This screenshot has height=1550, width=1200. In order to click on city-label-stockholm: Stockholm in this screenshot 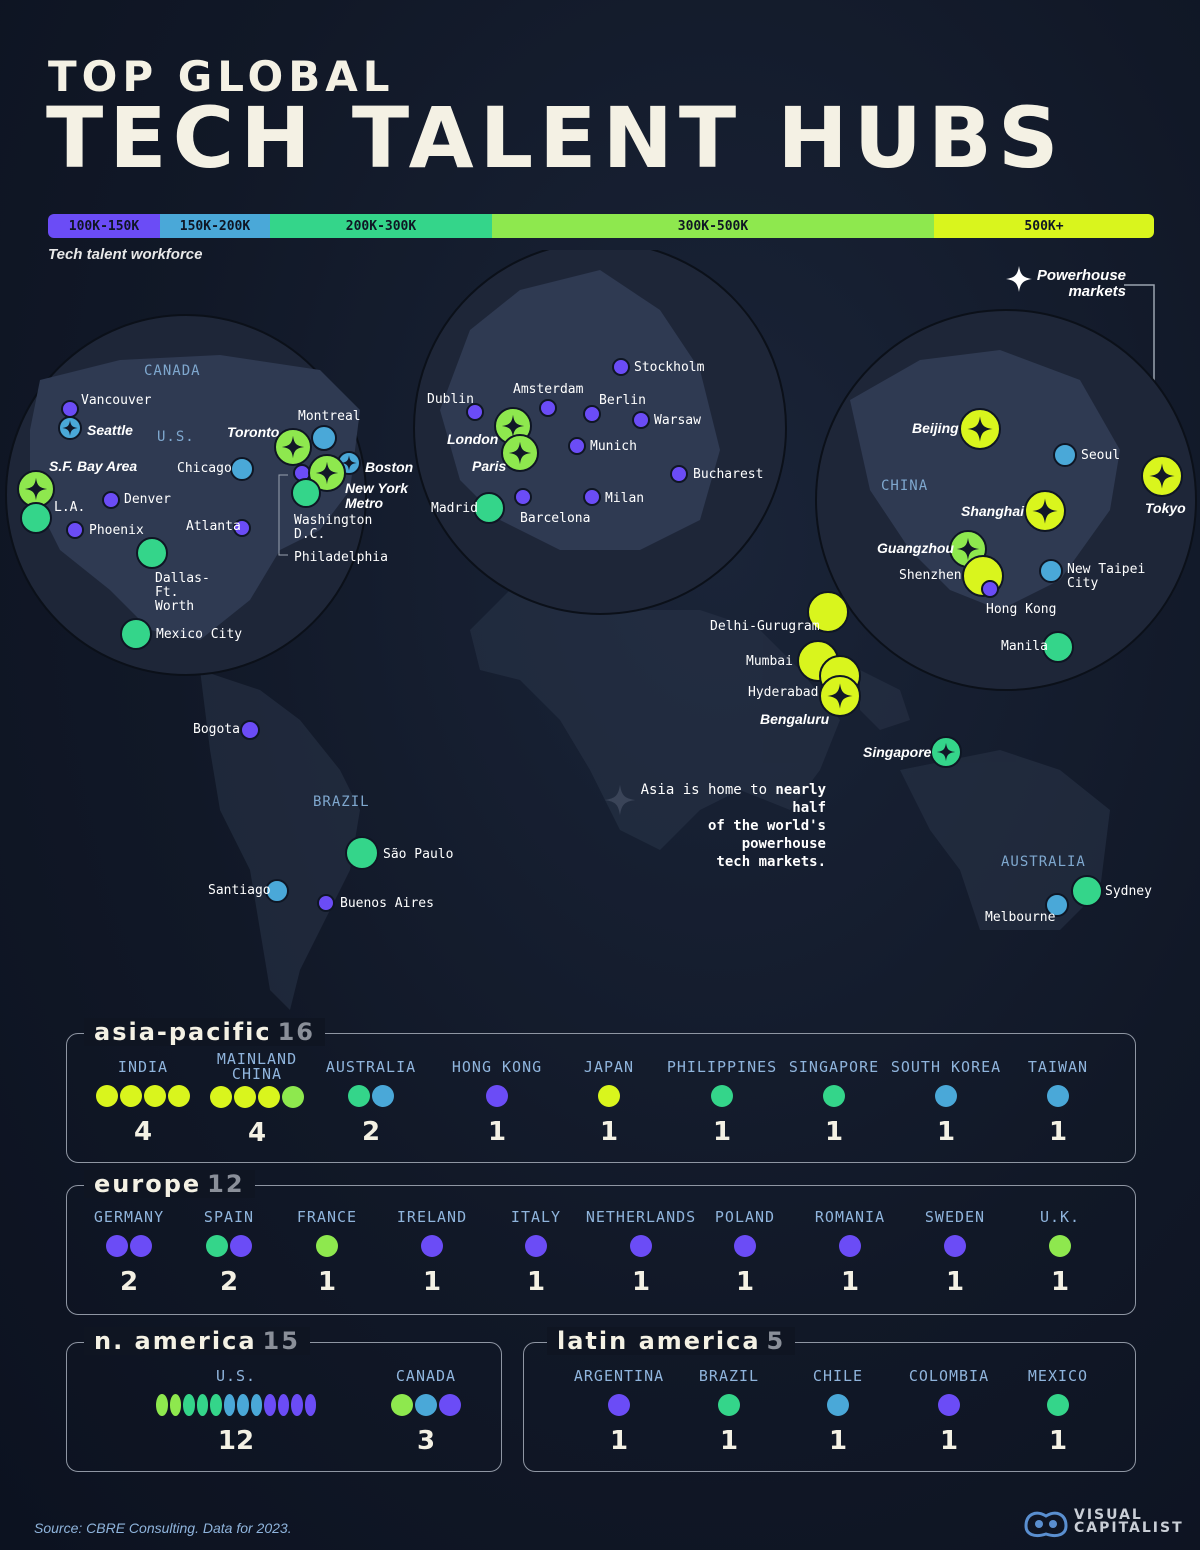, I will do `click(669, 367)`.